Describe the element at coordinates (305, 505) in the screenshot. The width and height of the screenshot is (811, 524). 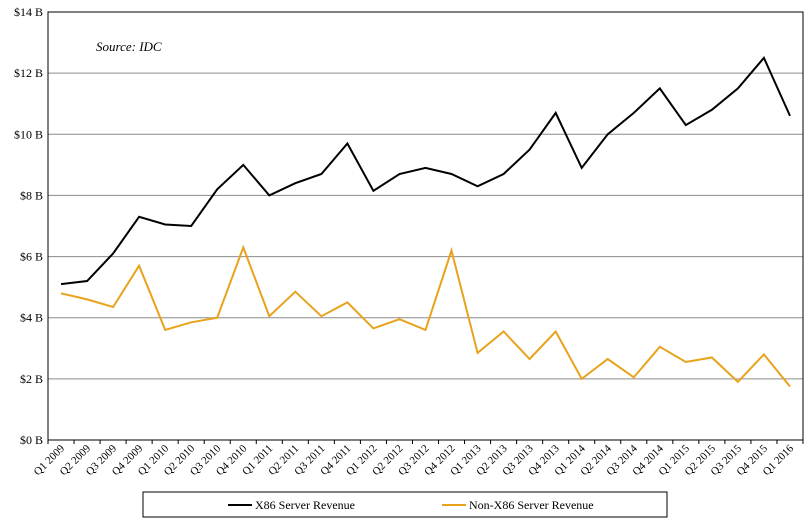
I see `legend-label-x86: X86 Server Revenue` at that location.